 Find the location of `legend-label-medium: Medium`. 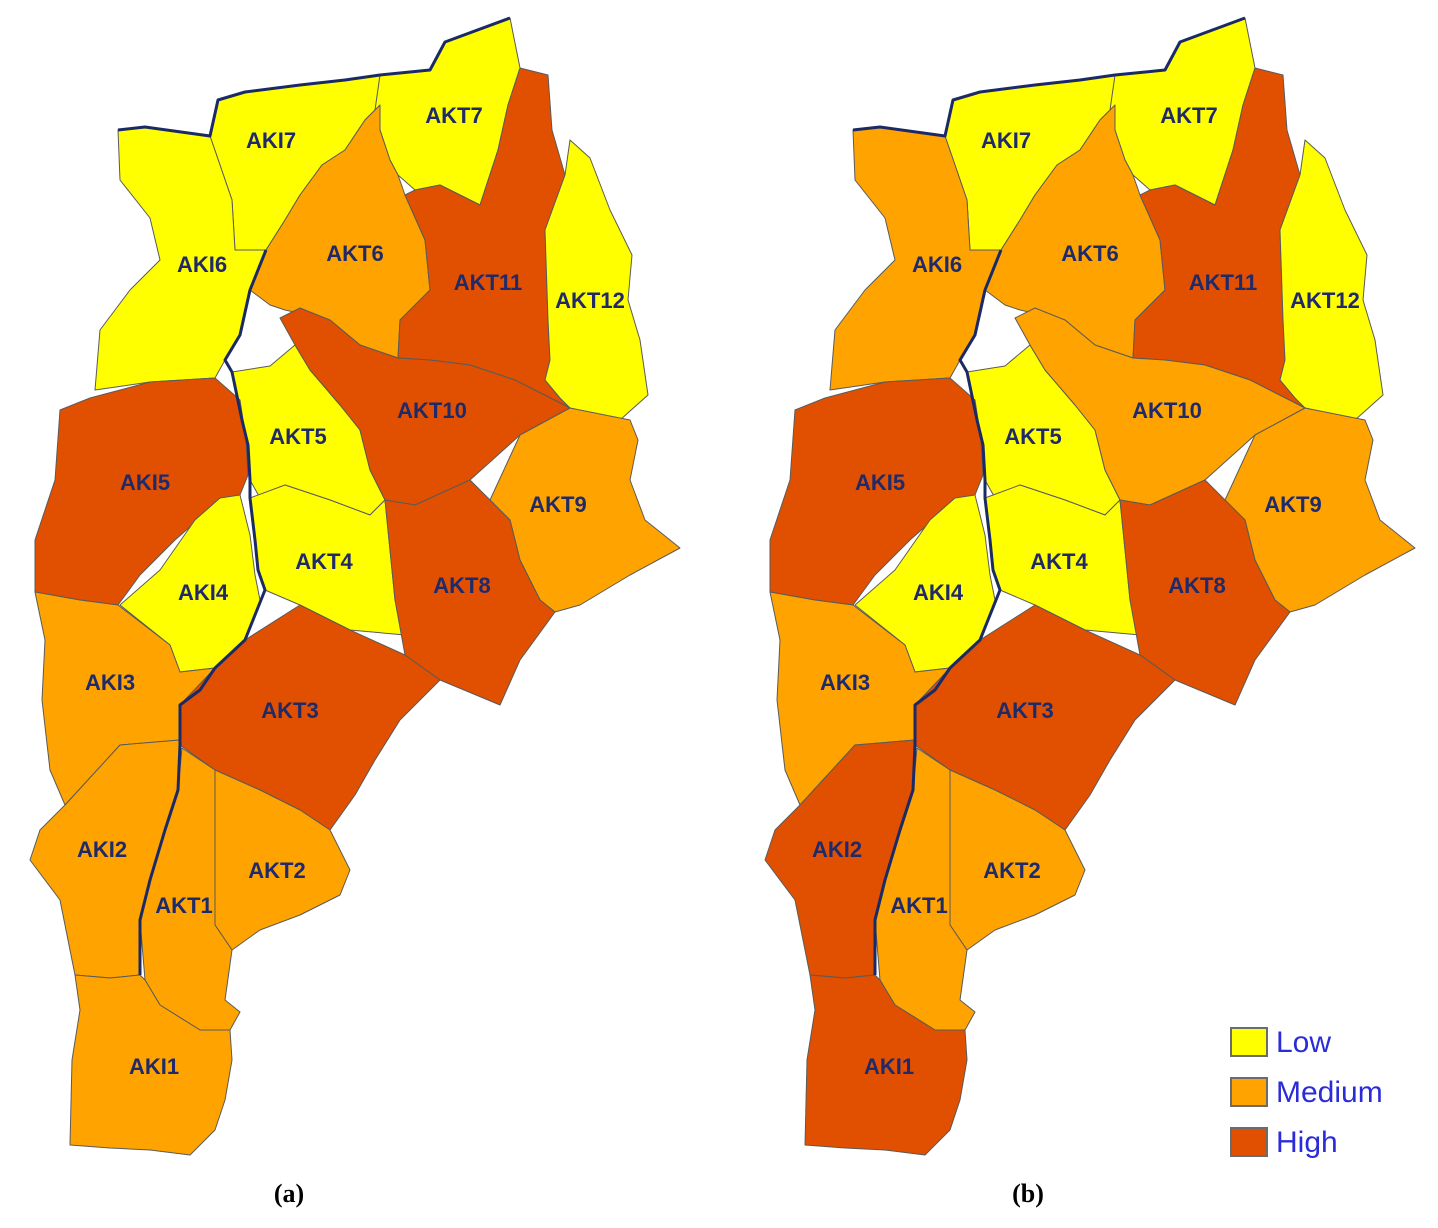

legend-label-medium: Medium is located at coordinates (1329, 1092).